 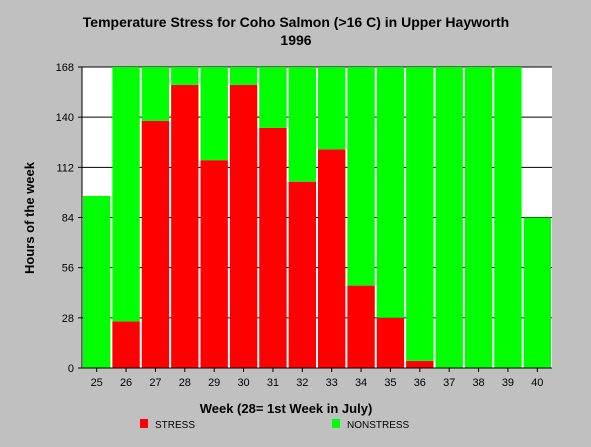 What do you see at coordinates (537, 383) in the screenshot?
I see `x-tick-label: 40` at bounding box center [537, 383].